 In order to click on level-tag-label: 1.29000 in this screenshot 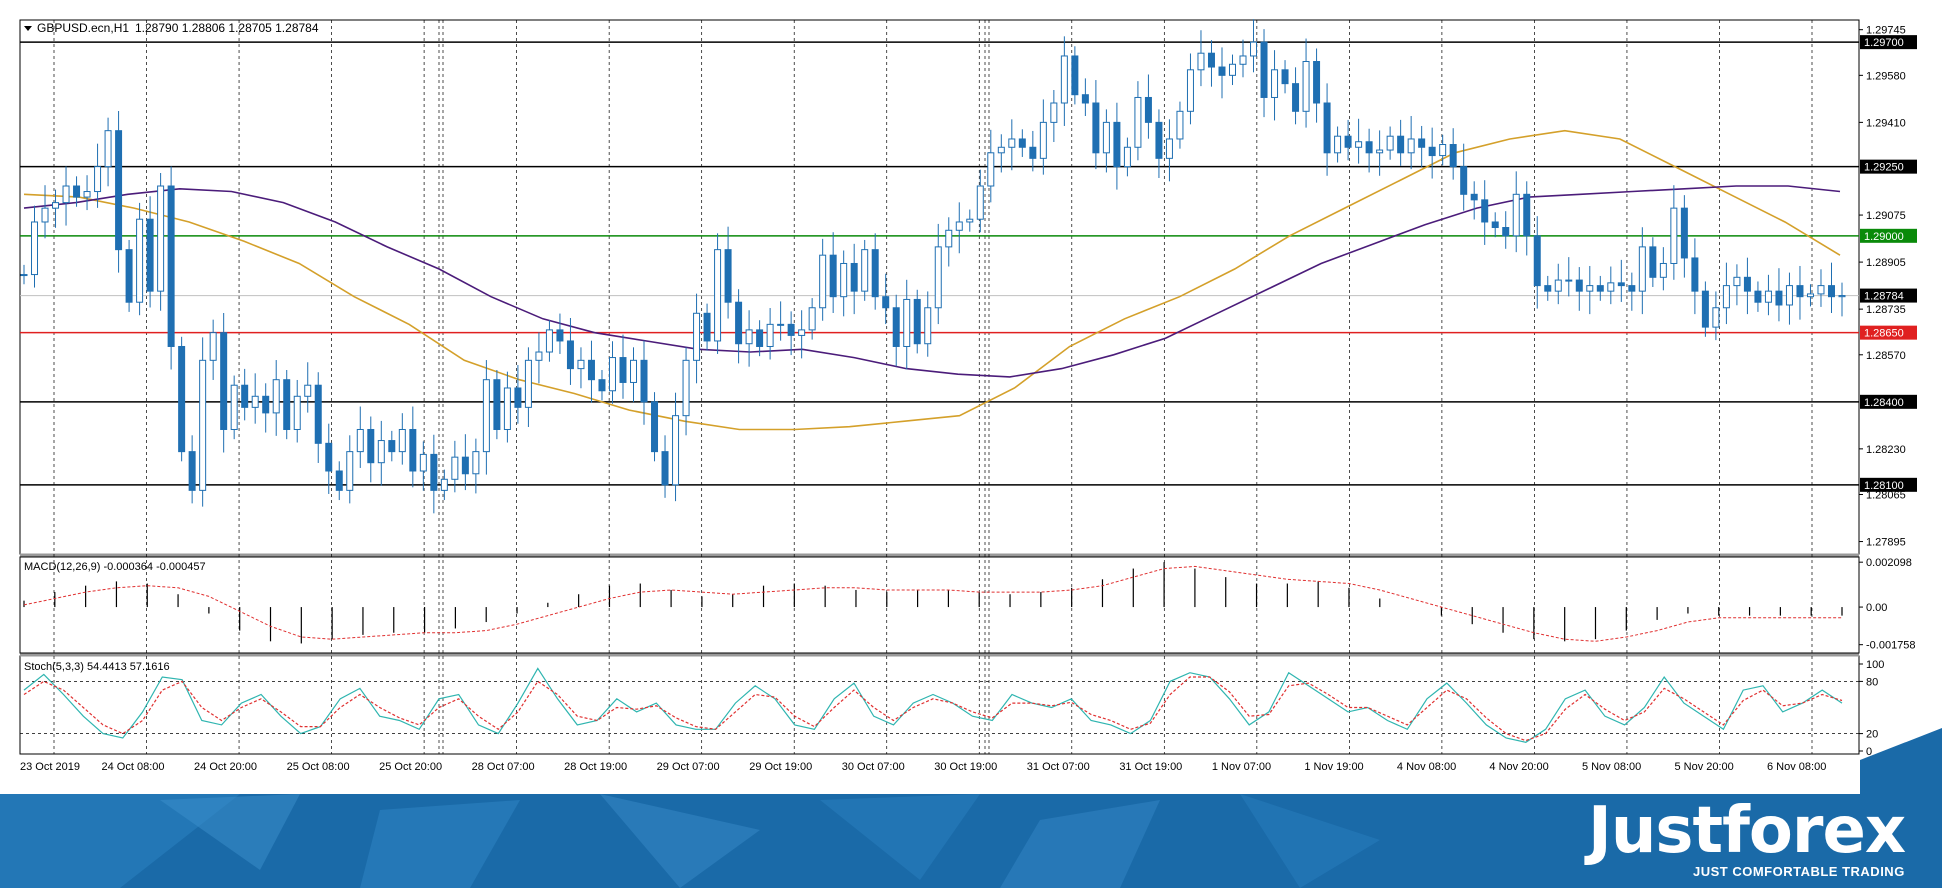, I will do `click(1884, 237)`.